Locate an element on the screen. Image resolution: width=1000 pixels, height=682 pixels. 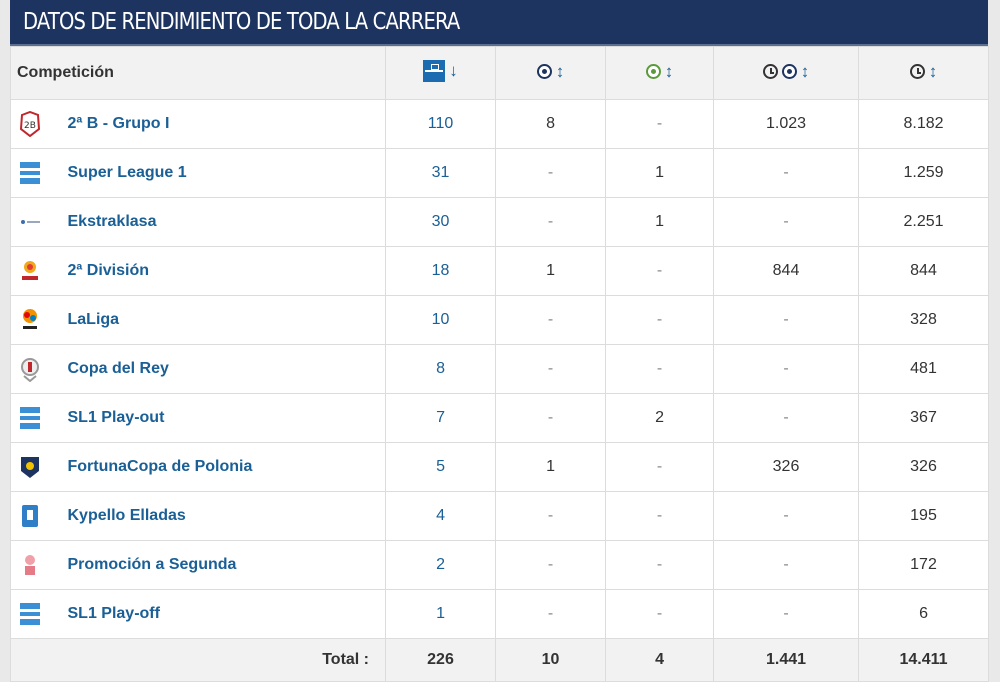
assist-ball-icon is located at coordinates (653, 72).